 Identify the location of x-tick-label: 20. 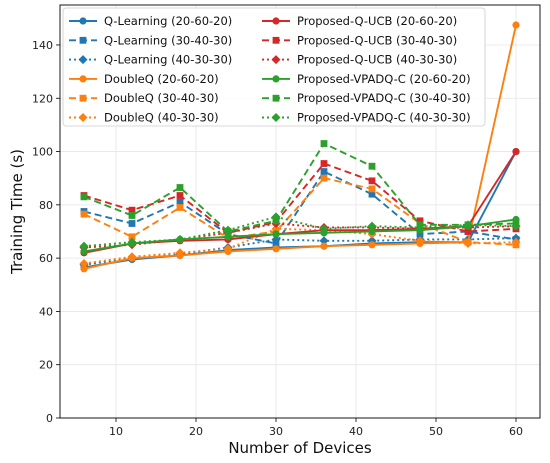
(196, 431).